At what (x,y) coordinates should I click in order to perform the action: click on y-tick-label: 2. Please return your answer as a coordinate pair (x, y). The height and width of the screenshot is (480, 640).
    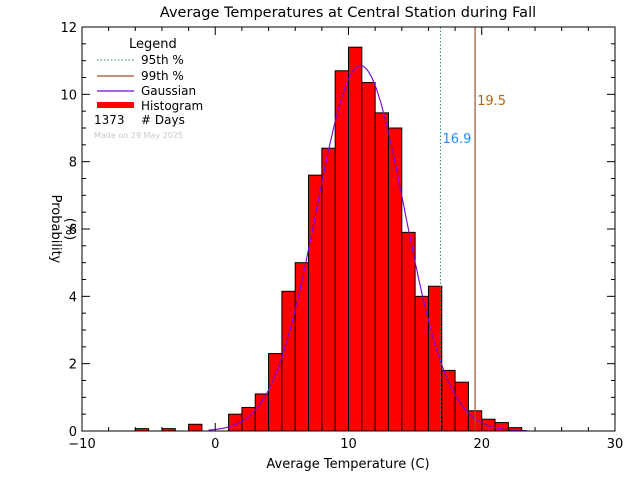
    Looking at the image, I should click on (73, 365).